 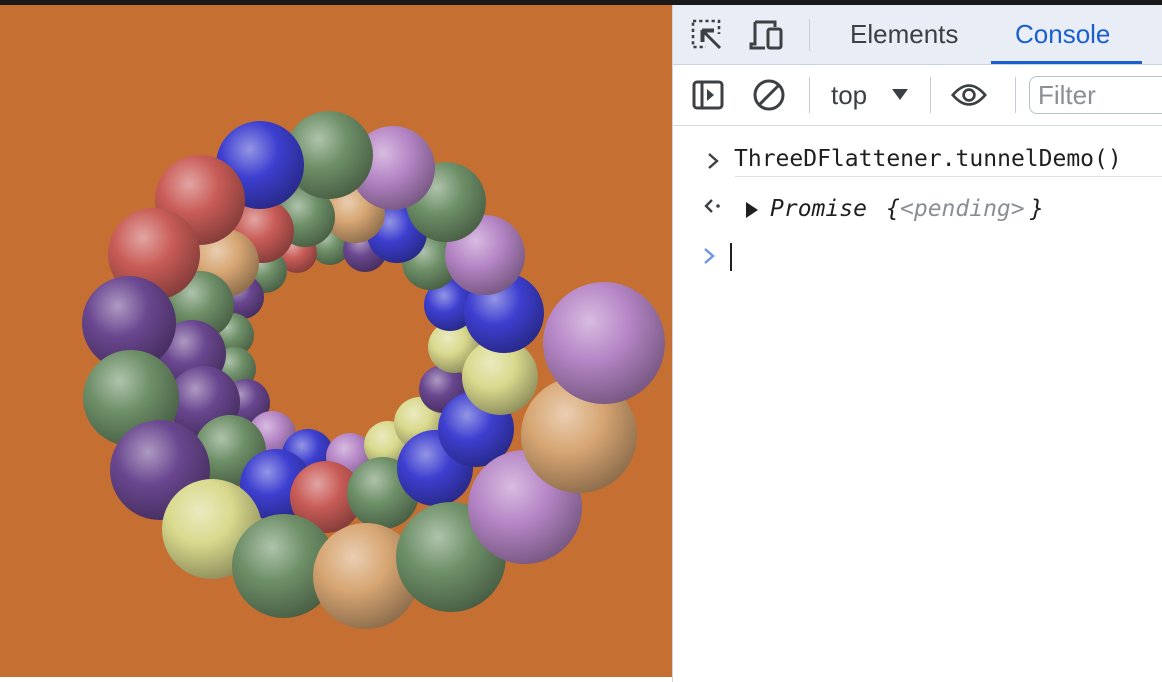 What do you see at coordinates (672, 343) in the screenshot?
I see `panel-divider` at bounding box center [672, 343].